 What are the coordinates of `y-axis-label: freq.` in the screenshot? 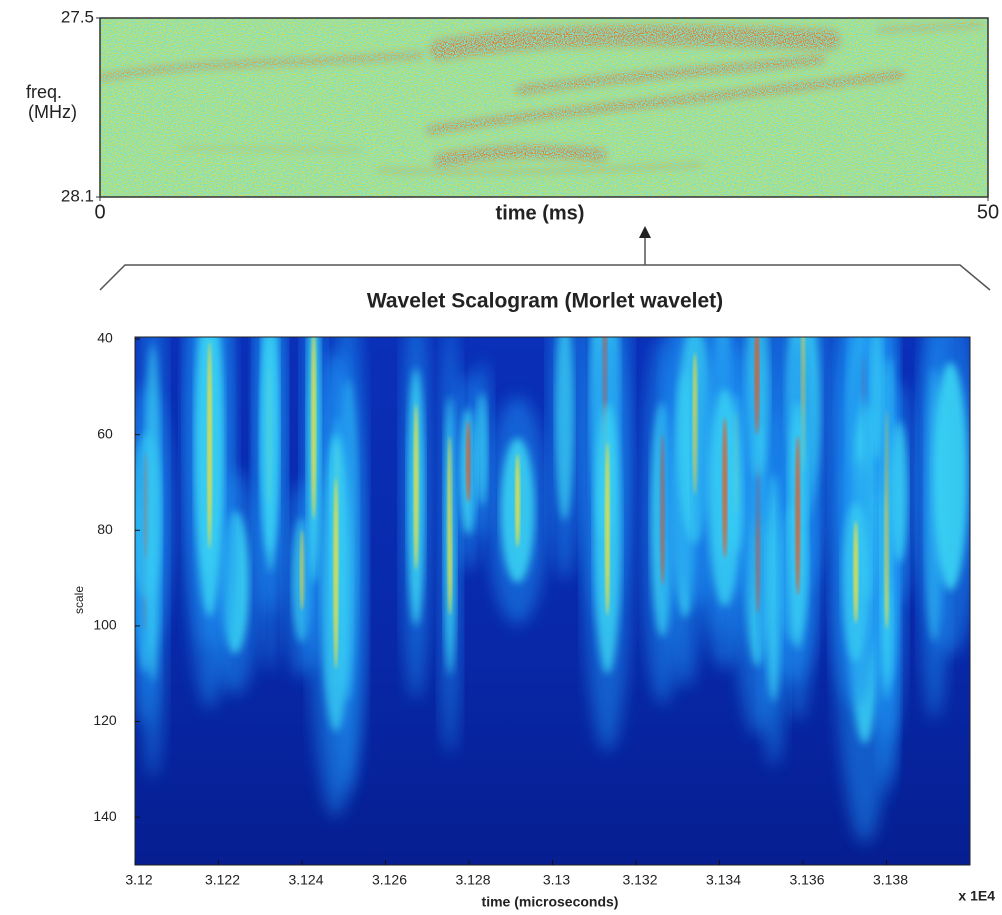 It's located at (44, 92).